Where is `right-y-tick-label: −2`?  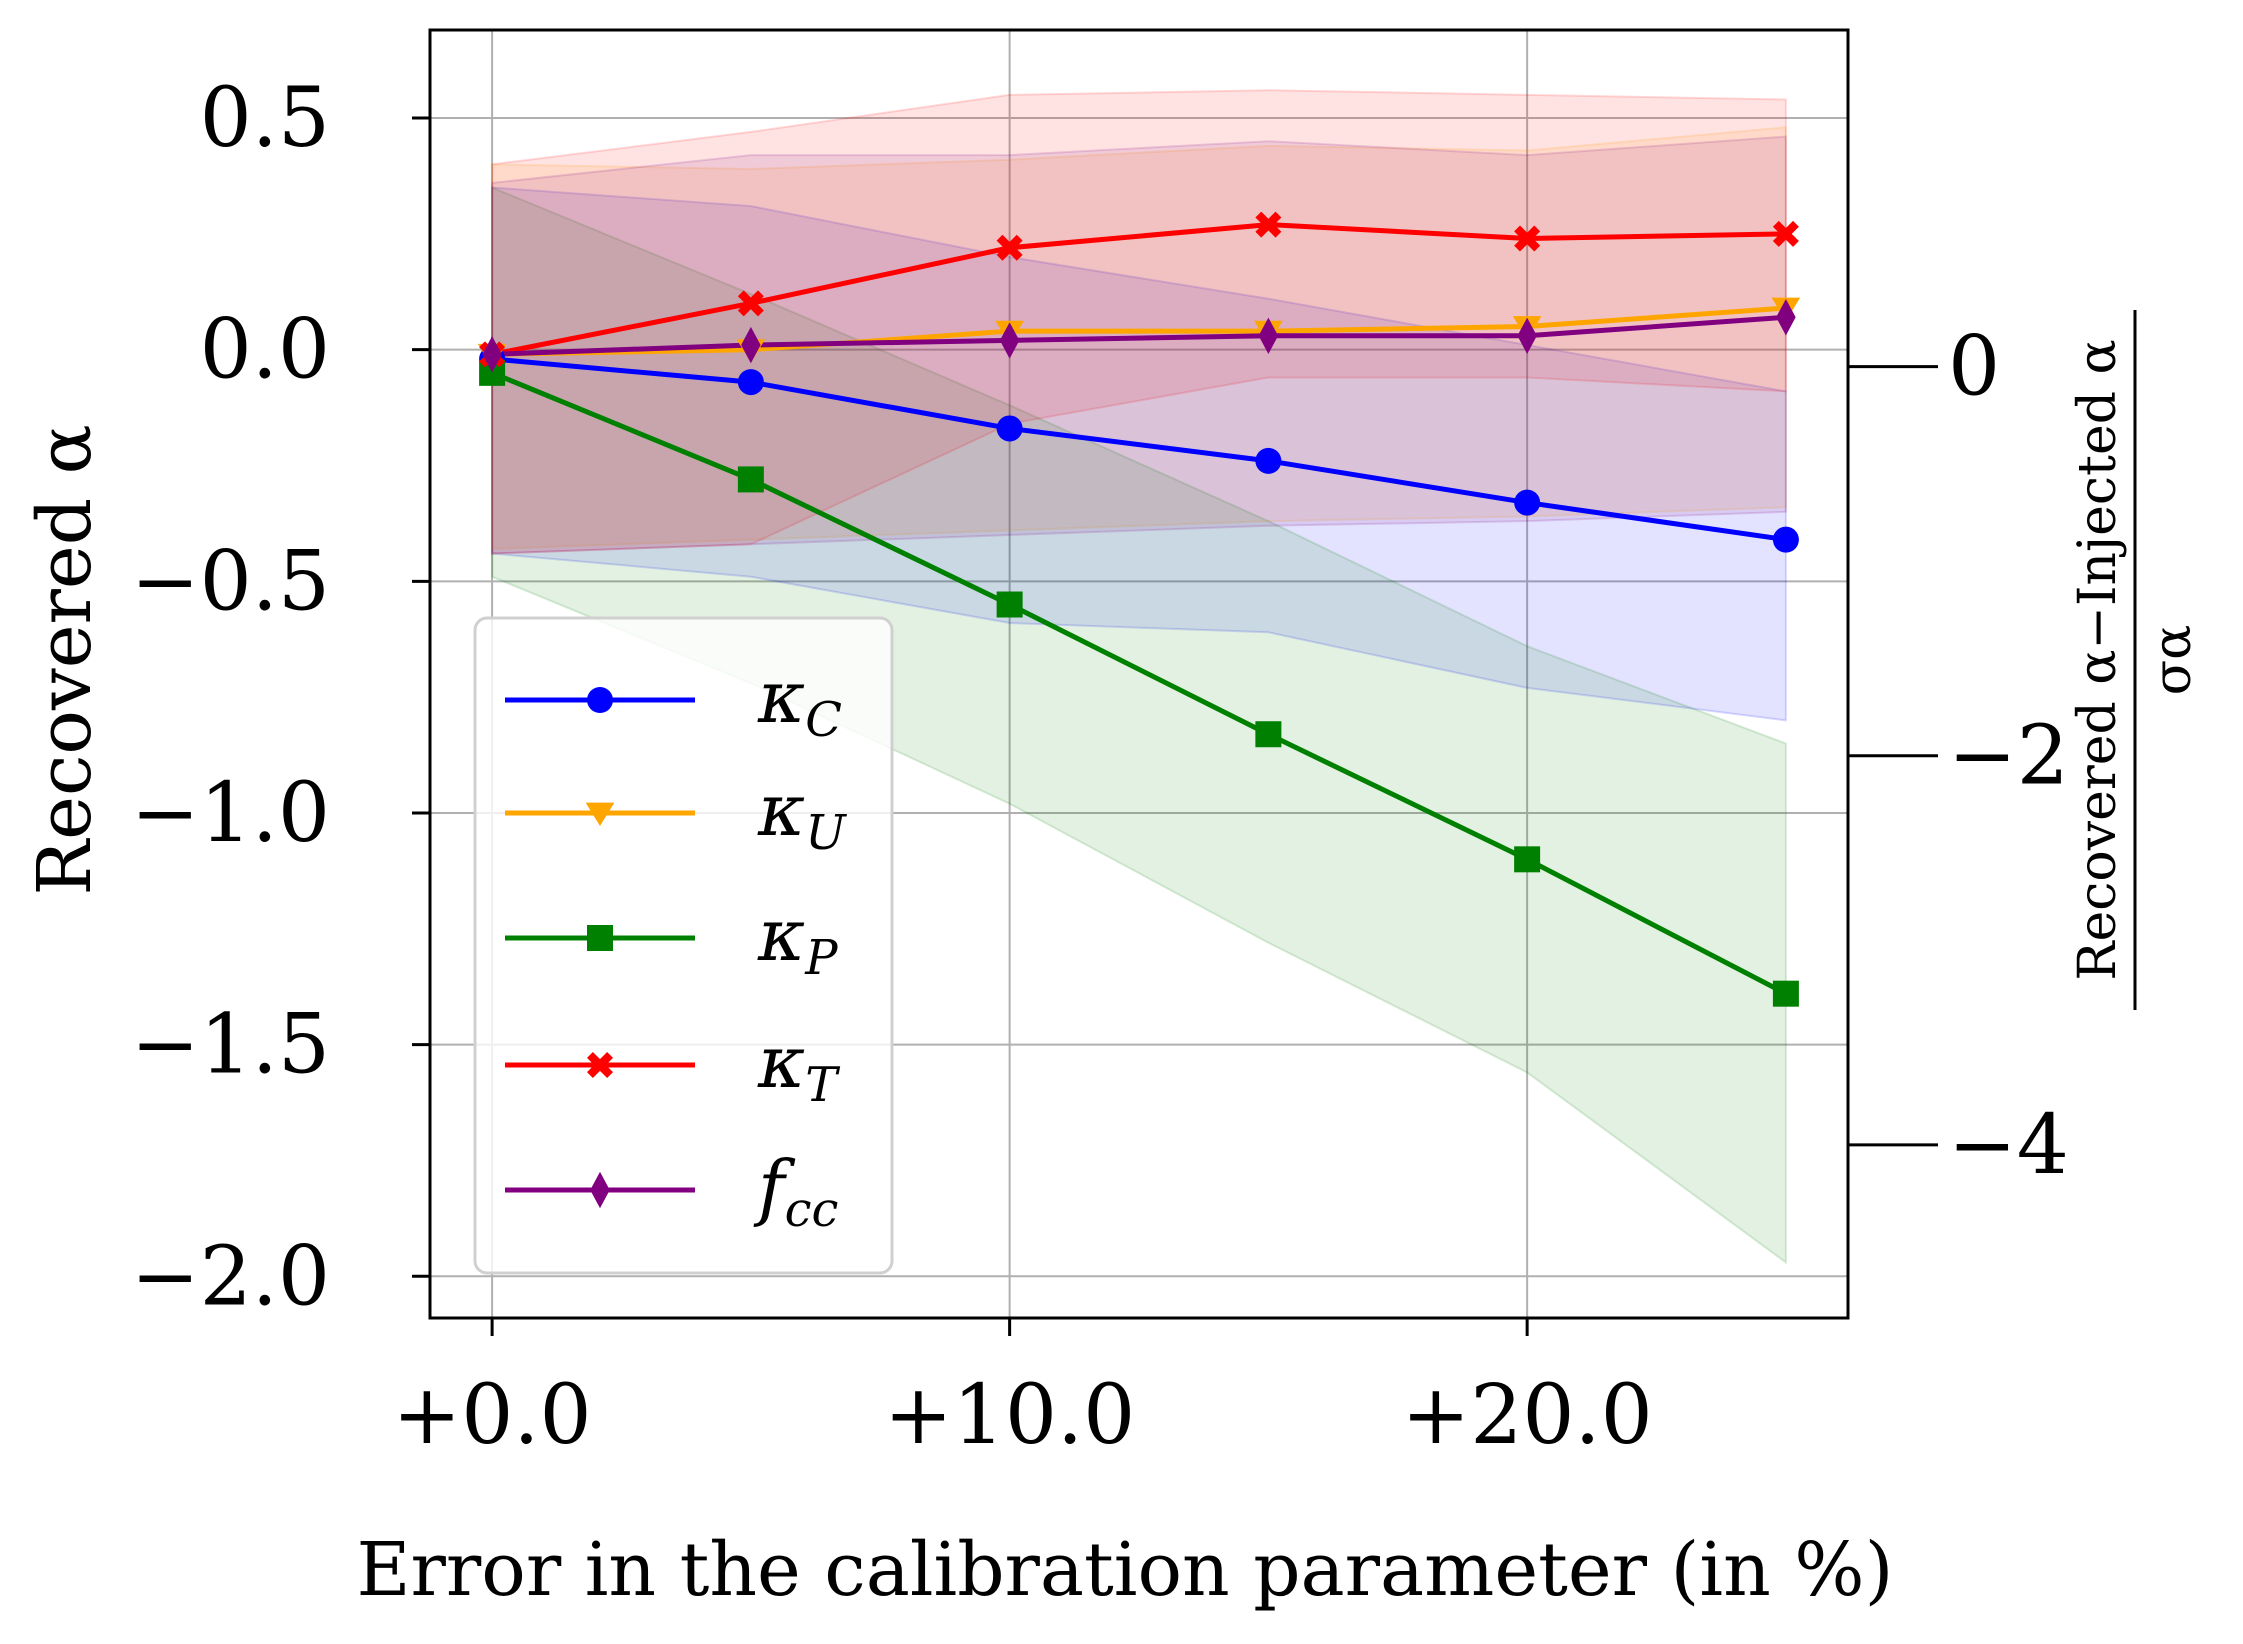 right-y-tick-label: −2 is located at coordinates (2008, 756).